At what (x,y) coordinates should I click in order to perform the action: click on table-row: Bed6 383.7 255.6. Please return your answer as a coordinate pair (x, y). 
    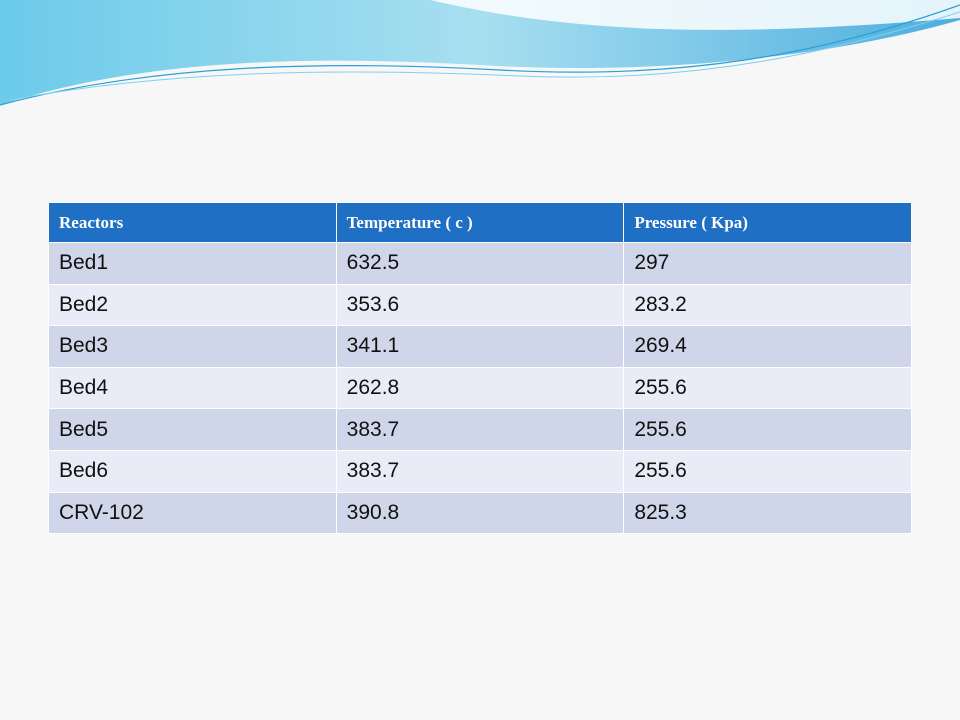
    Looking at the image, I should click on (480, 471).